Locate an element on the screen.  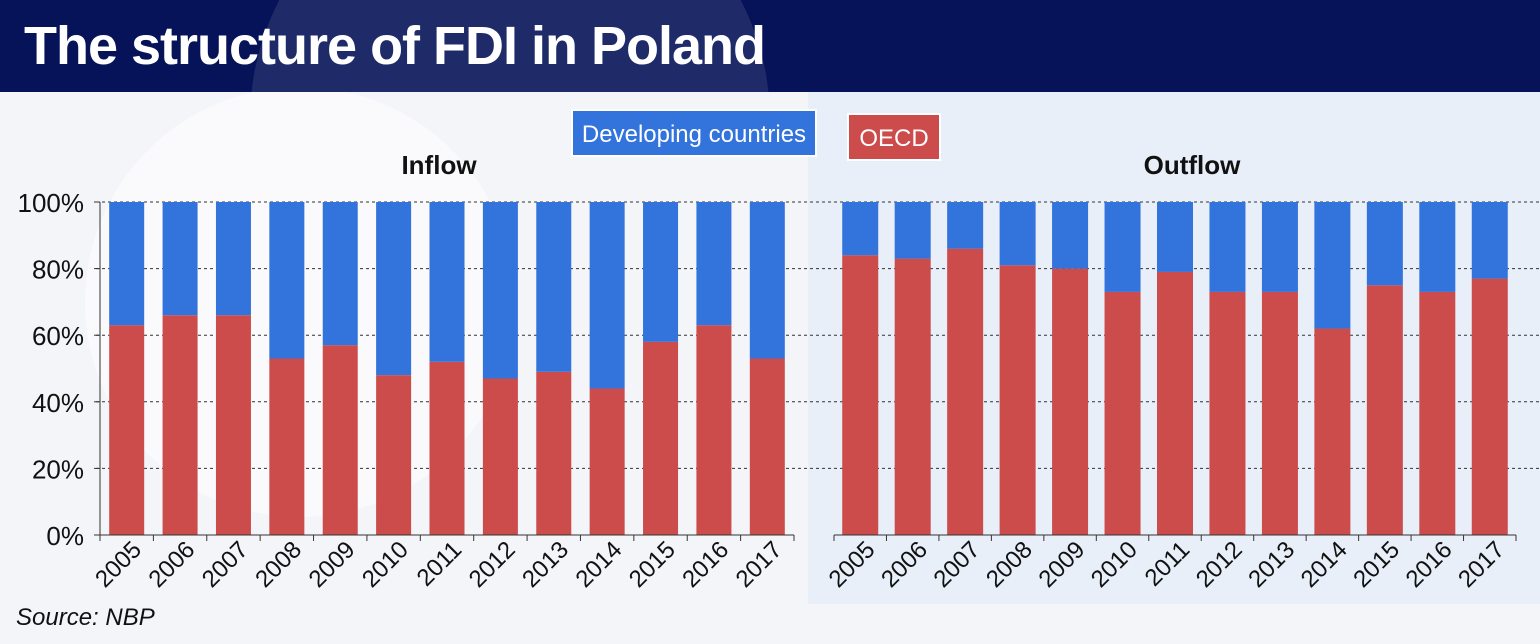
bar-inflow-developing-2005 is located at coordinates (127, 264).